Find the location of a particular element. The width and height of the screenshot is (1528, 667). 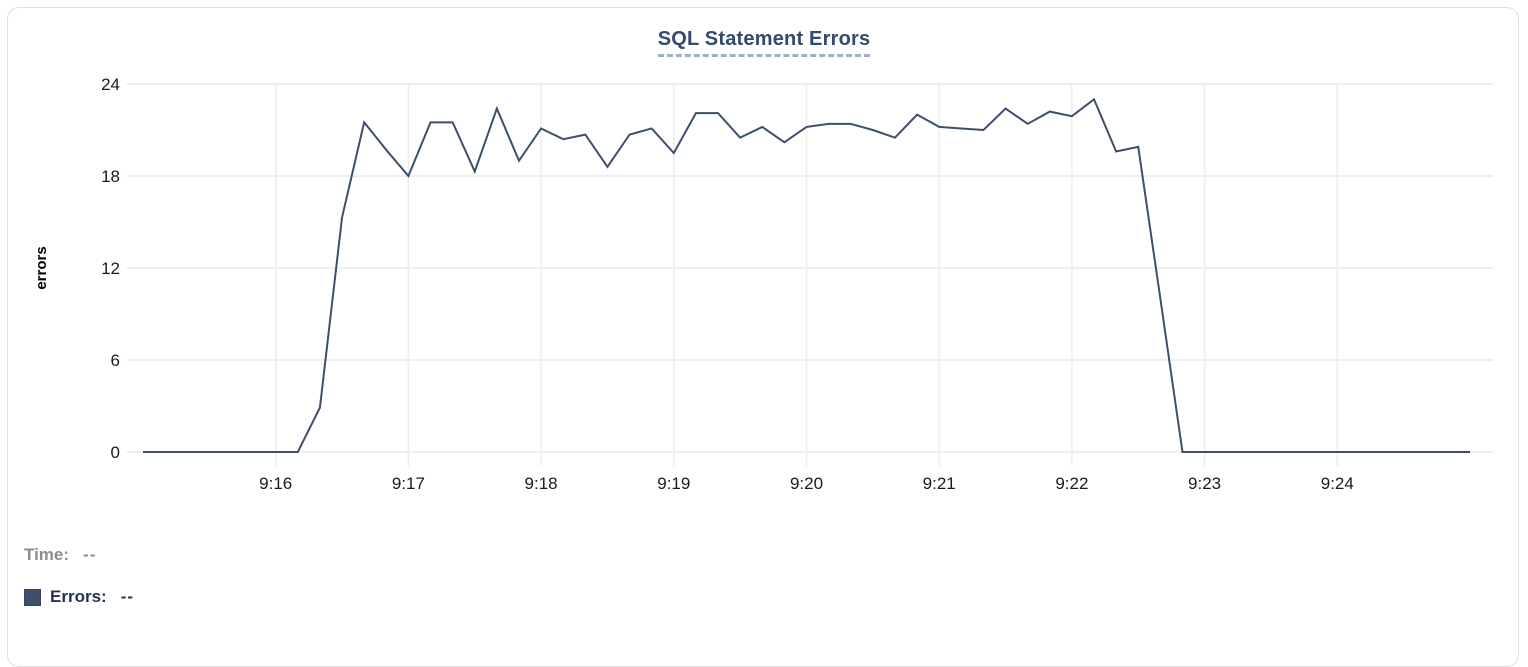

svg-text: 12 is located at coordinates (110, 268).